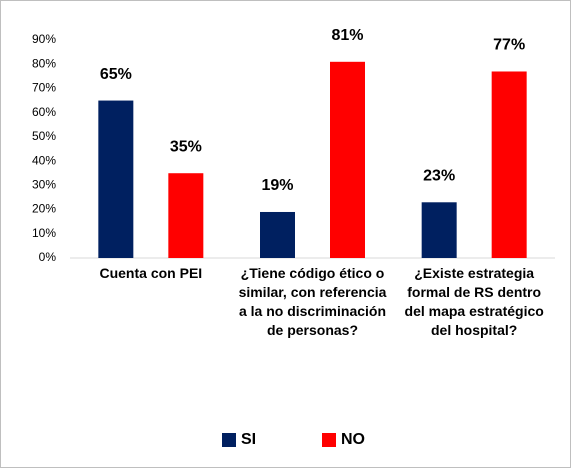  I want to click on y-tick-label: 80%, so click(44, 63).